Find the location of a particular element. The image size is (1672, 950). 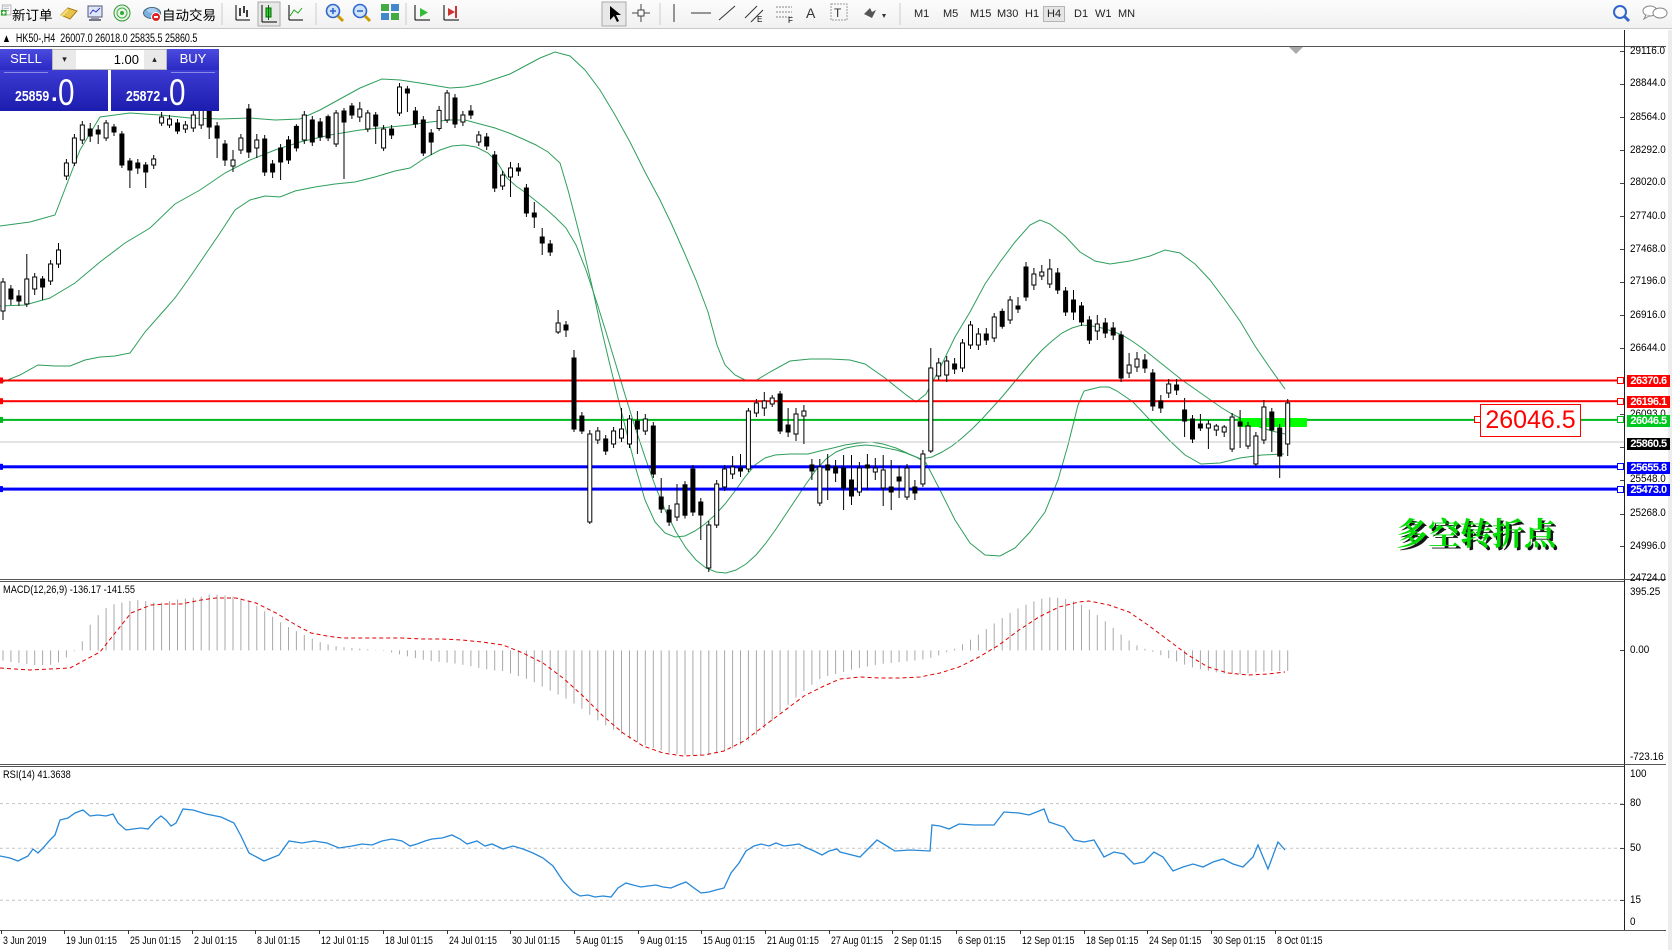

svg-text: E is located at coordinates (759, 19).